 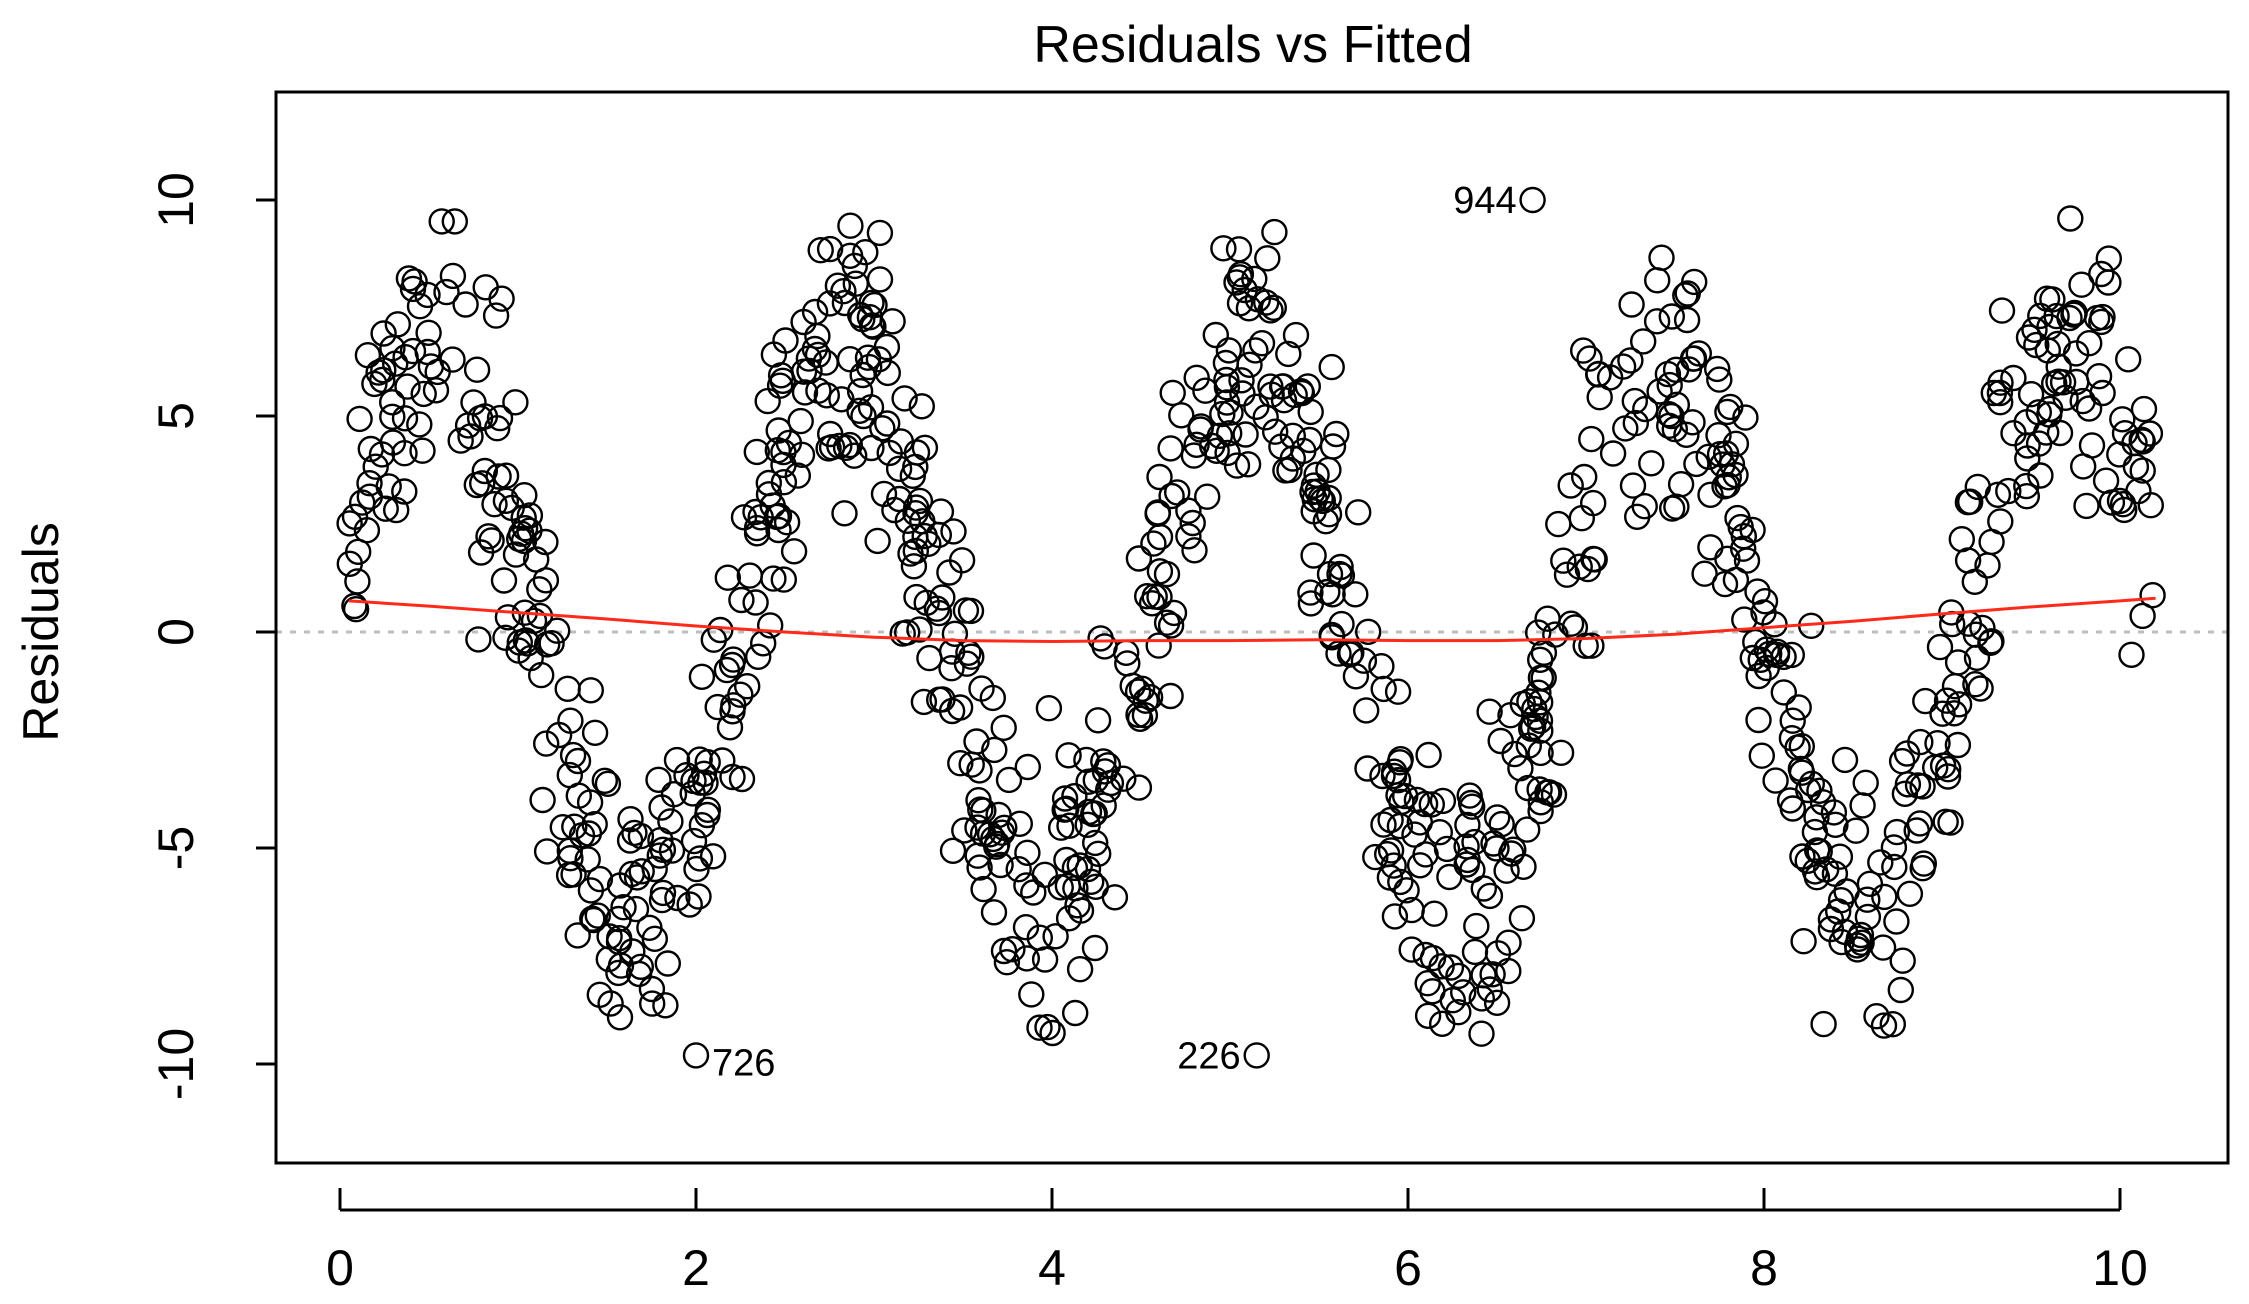 What do you see at coordinates (176, 416) in the screenshot?
I see `y-tick-label: 5` at bounding box center [176, 416].